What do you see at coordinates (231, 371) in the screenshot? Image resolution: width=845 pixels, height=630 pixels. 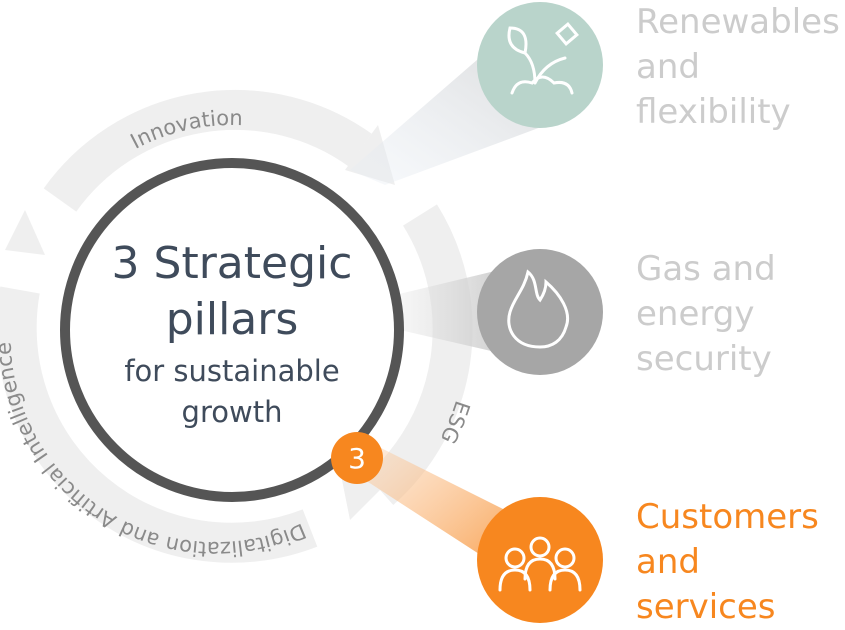 I see `center-subtitle: for sustainable` at bounding box center [231, 371].